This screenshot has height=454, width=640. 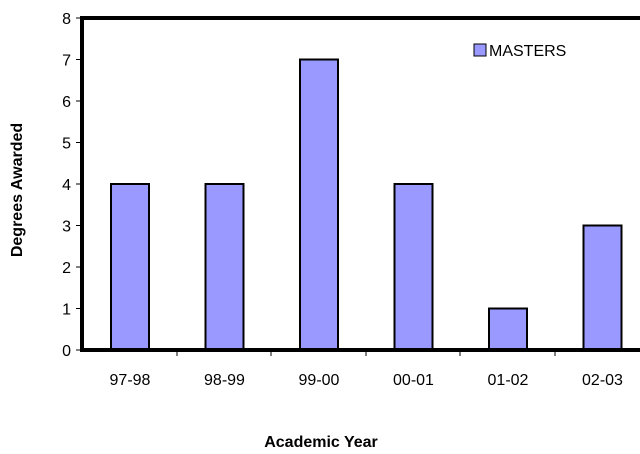 I want to click on x-tick-label: 99-00, so click(x=319, y=380).